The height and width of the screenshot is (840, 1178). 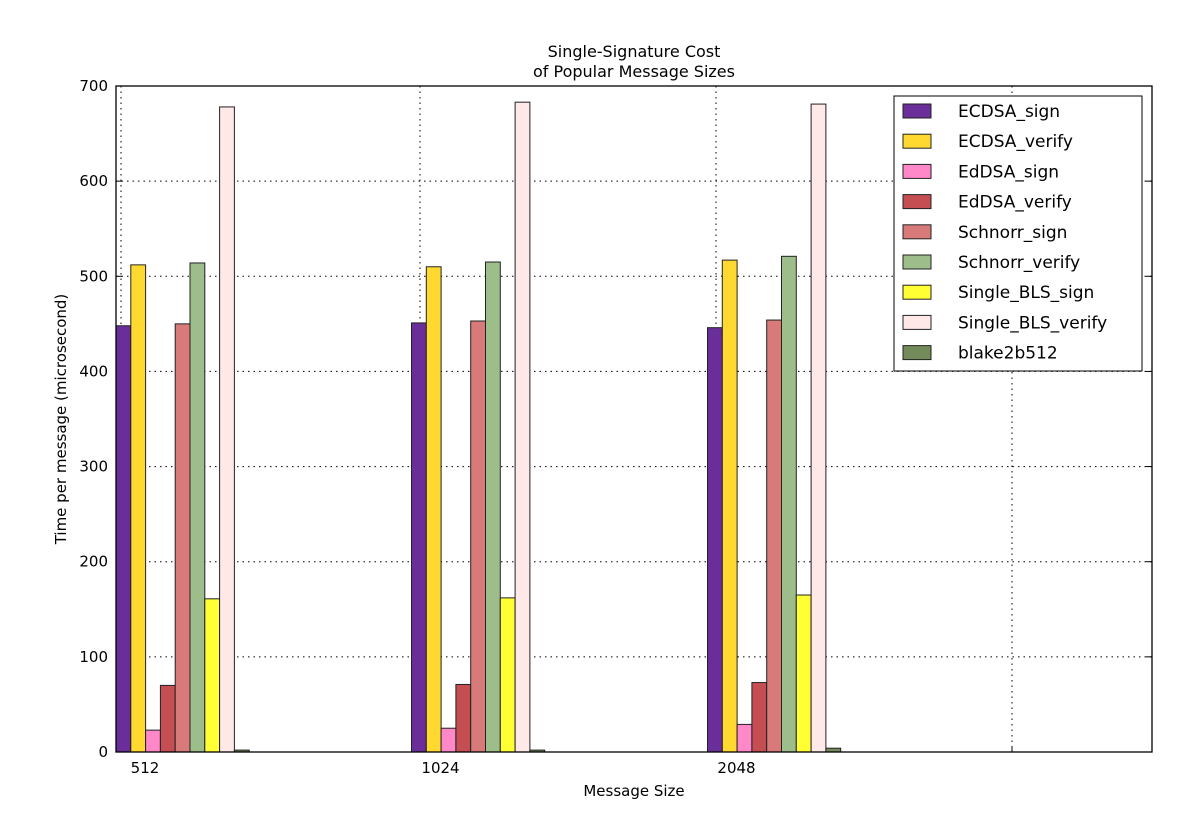 What do you see at coordinates (1008, 172) in the screenshot?
I see `legend-label: EdDSA_sign` at bounding box center [1008, 172].